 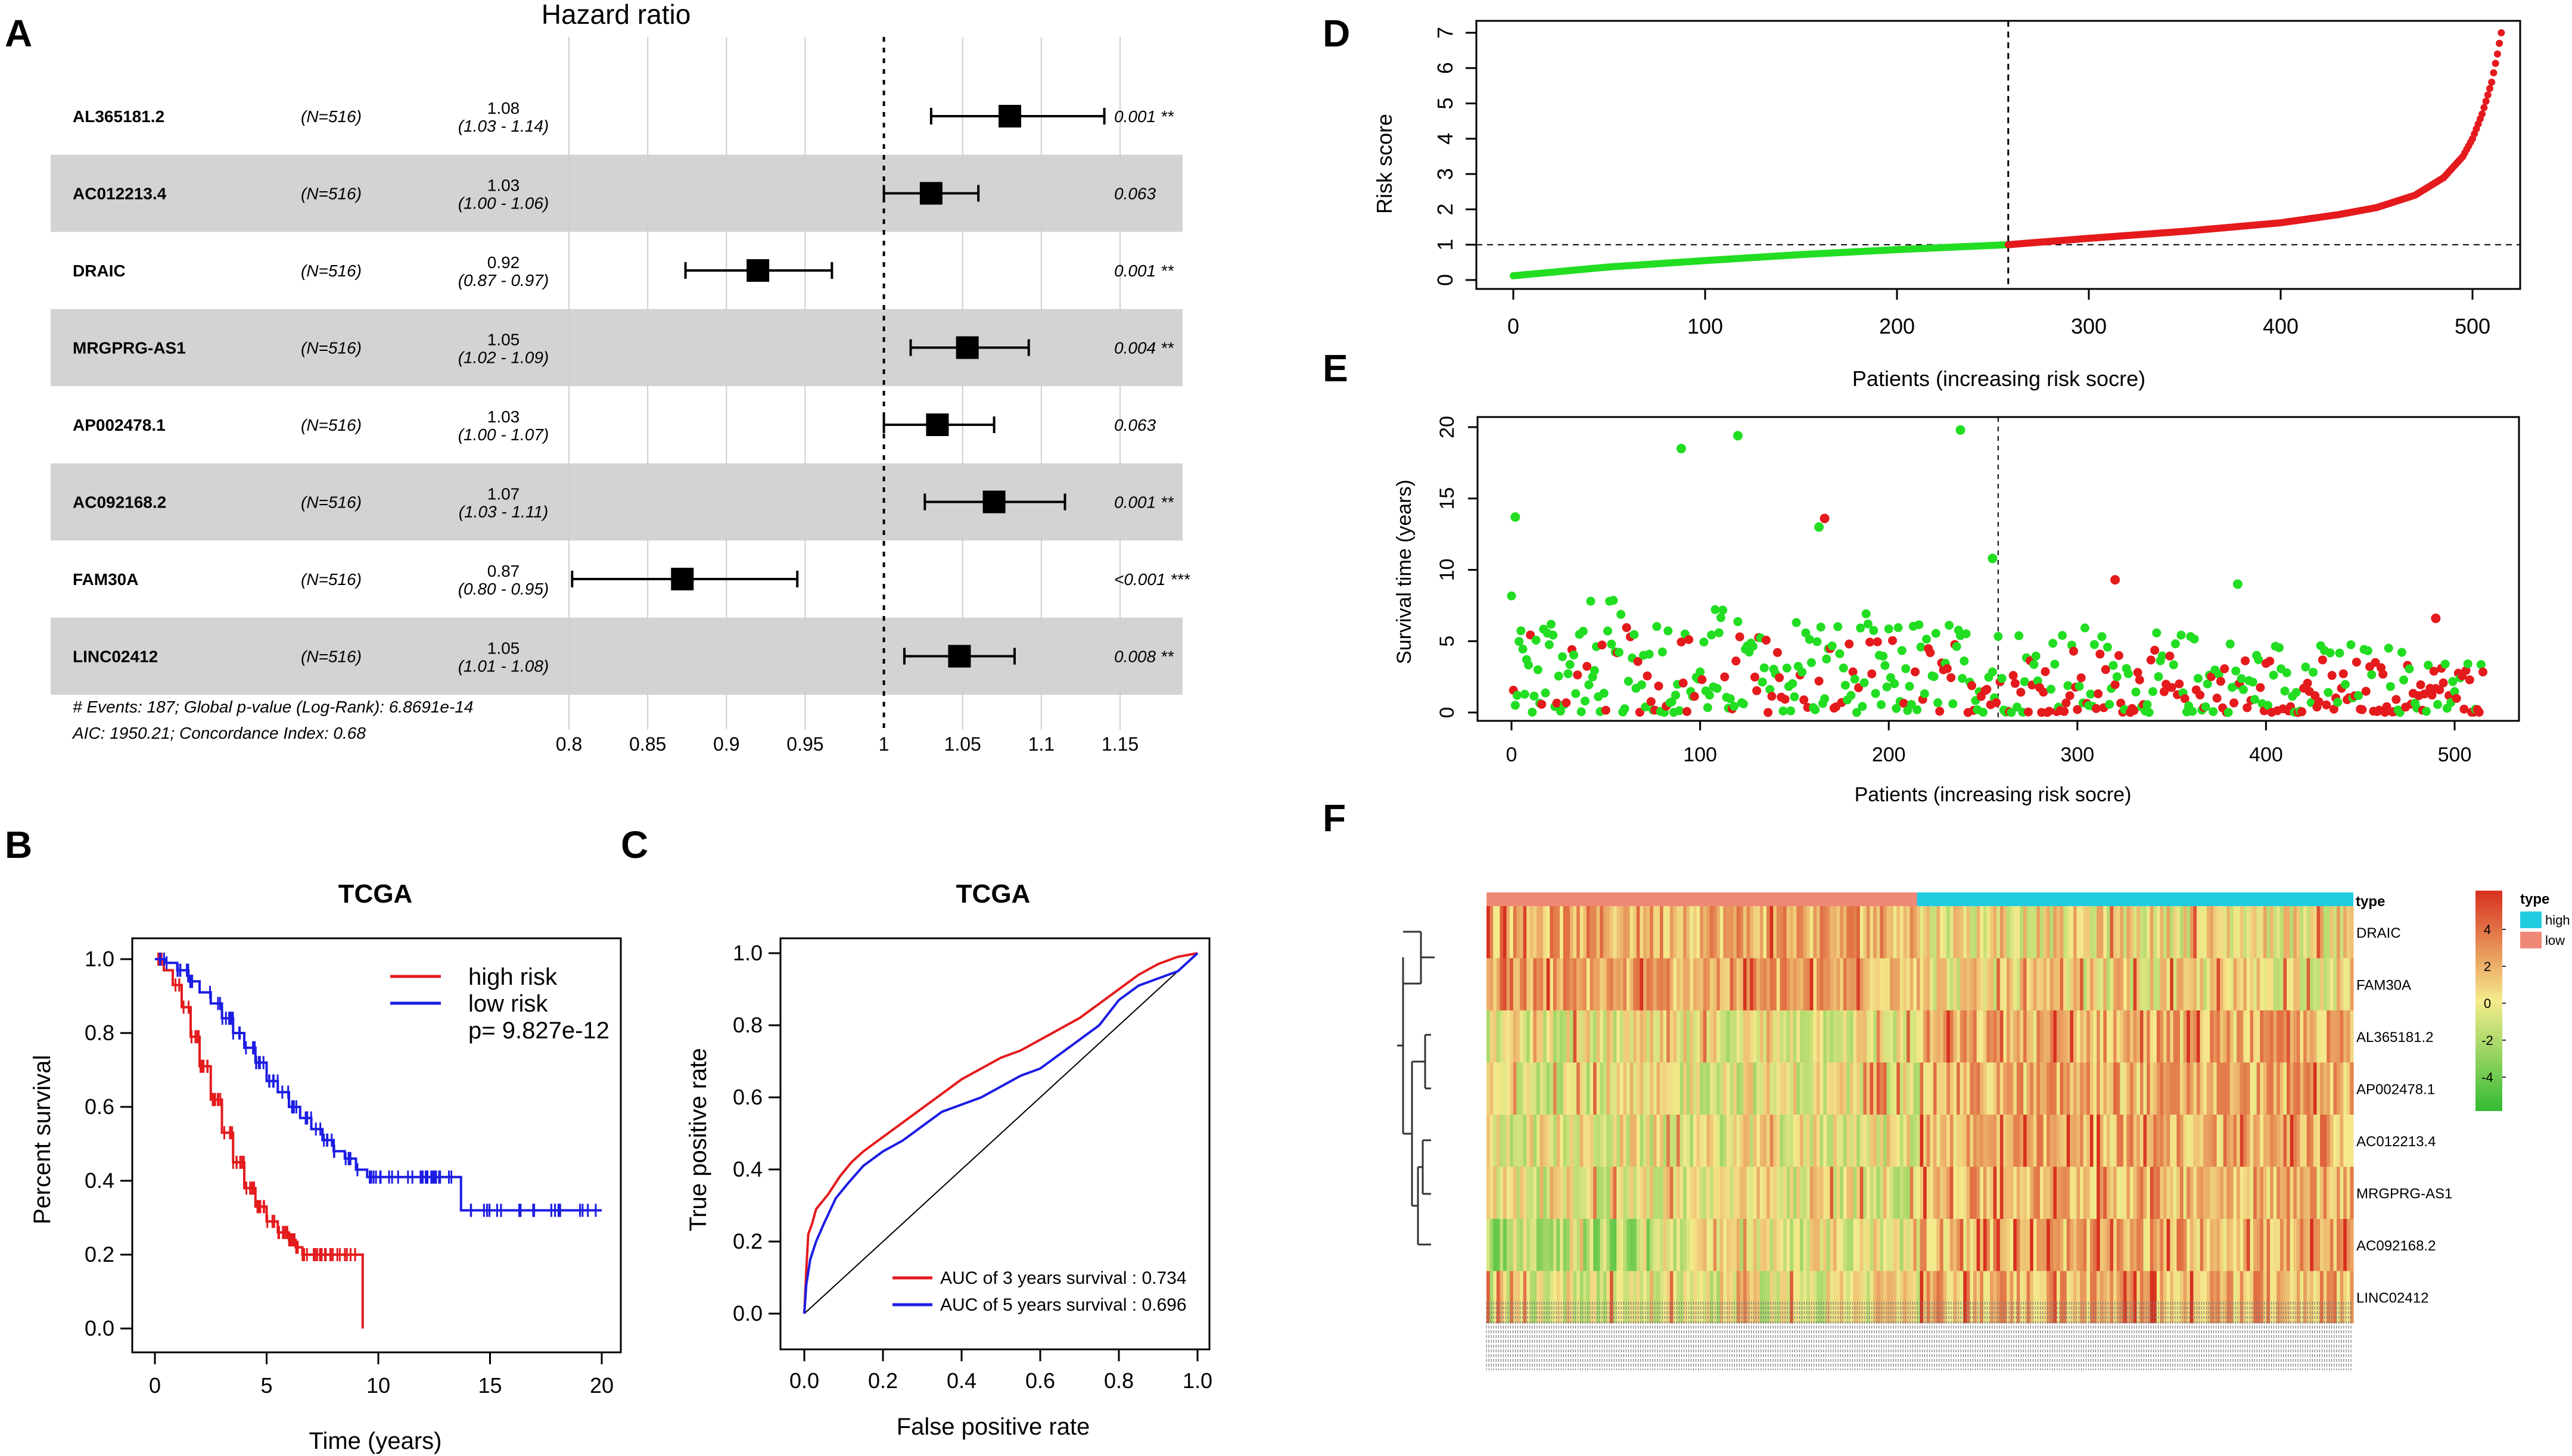 I want to click on survival-pvalue: p= 9.827e-12, so click(x=538, y=1031).